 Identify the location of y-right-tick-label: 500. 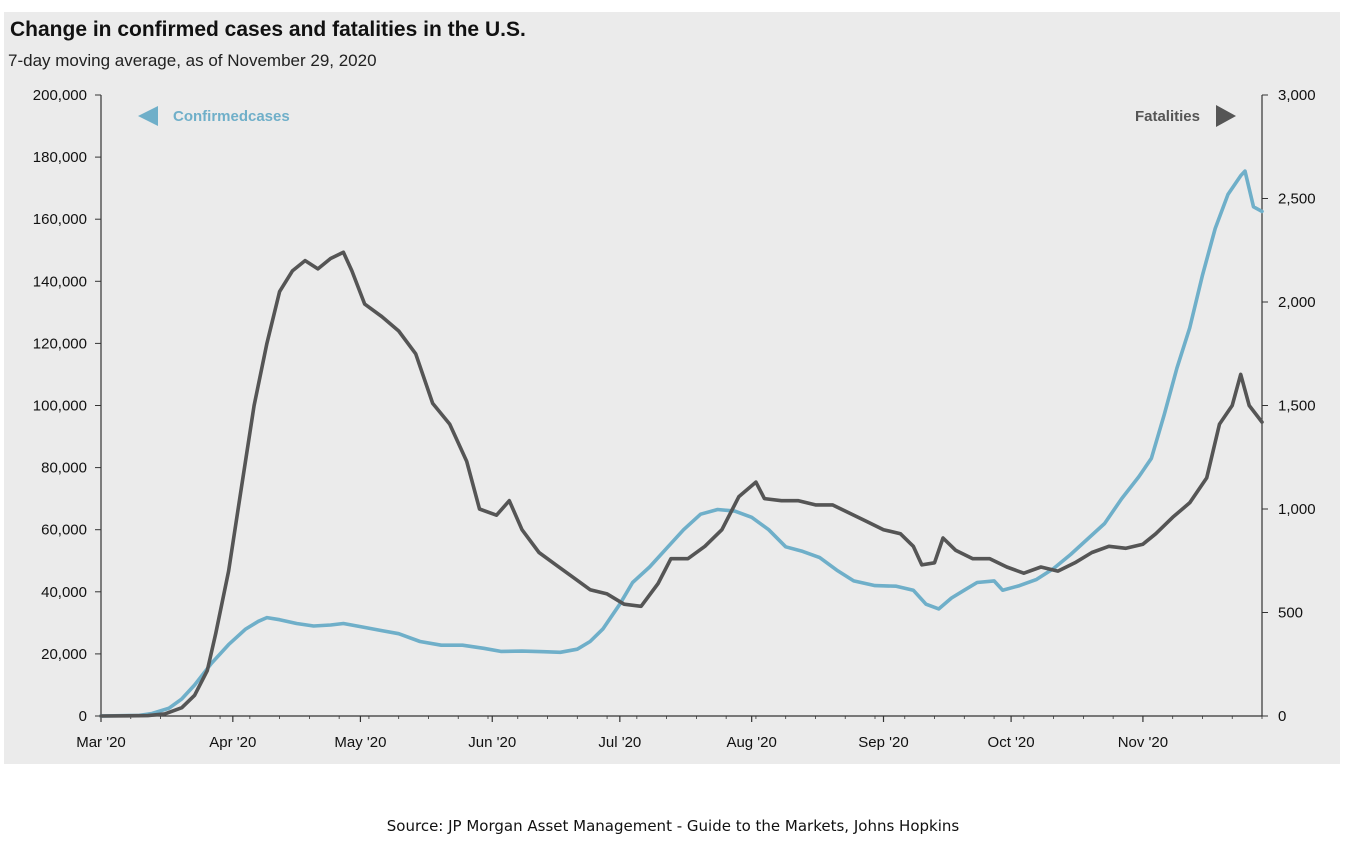
(1290, 613).